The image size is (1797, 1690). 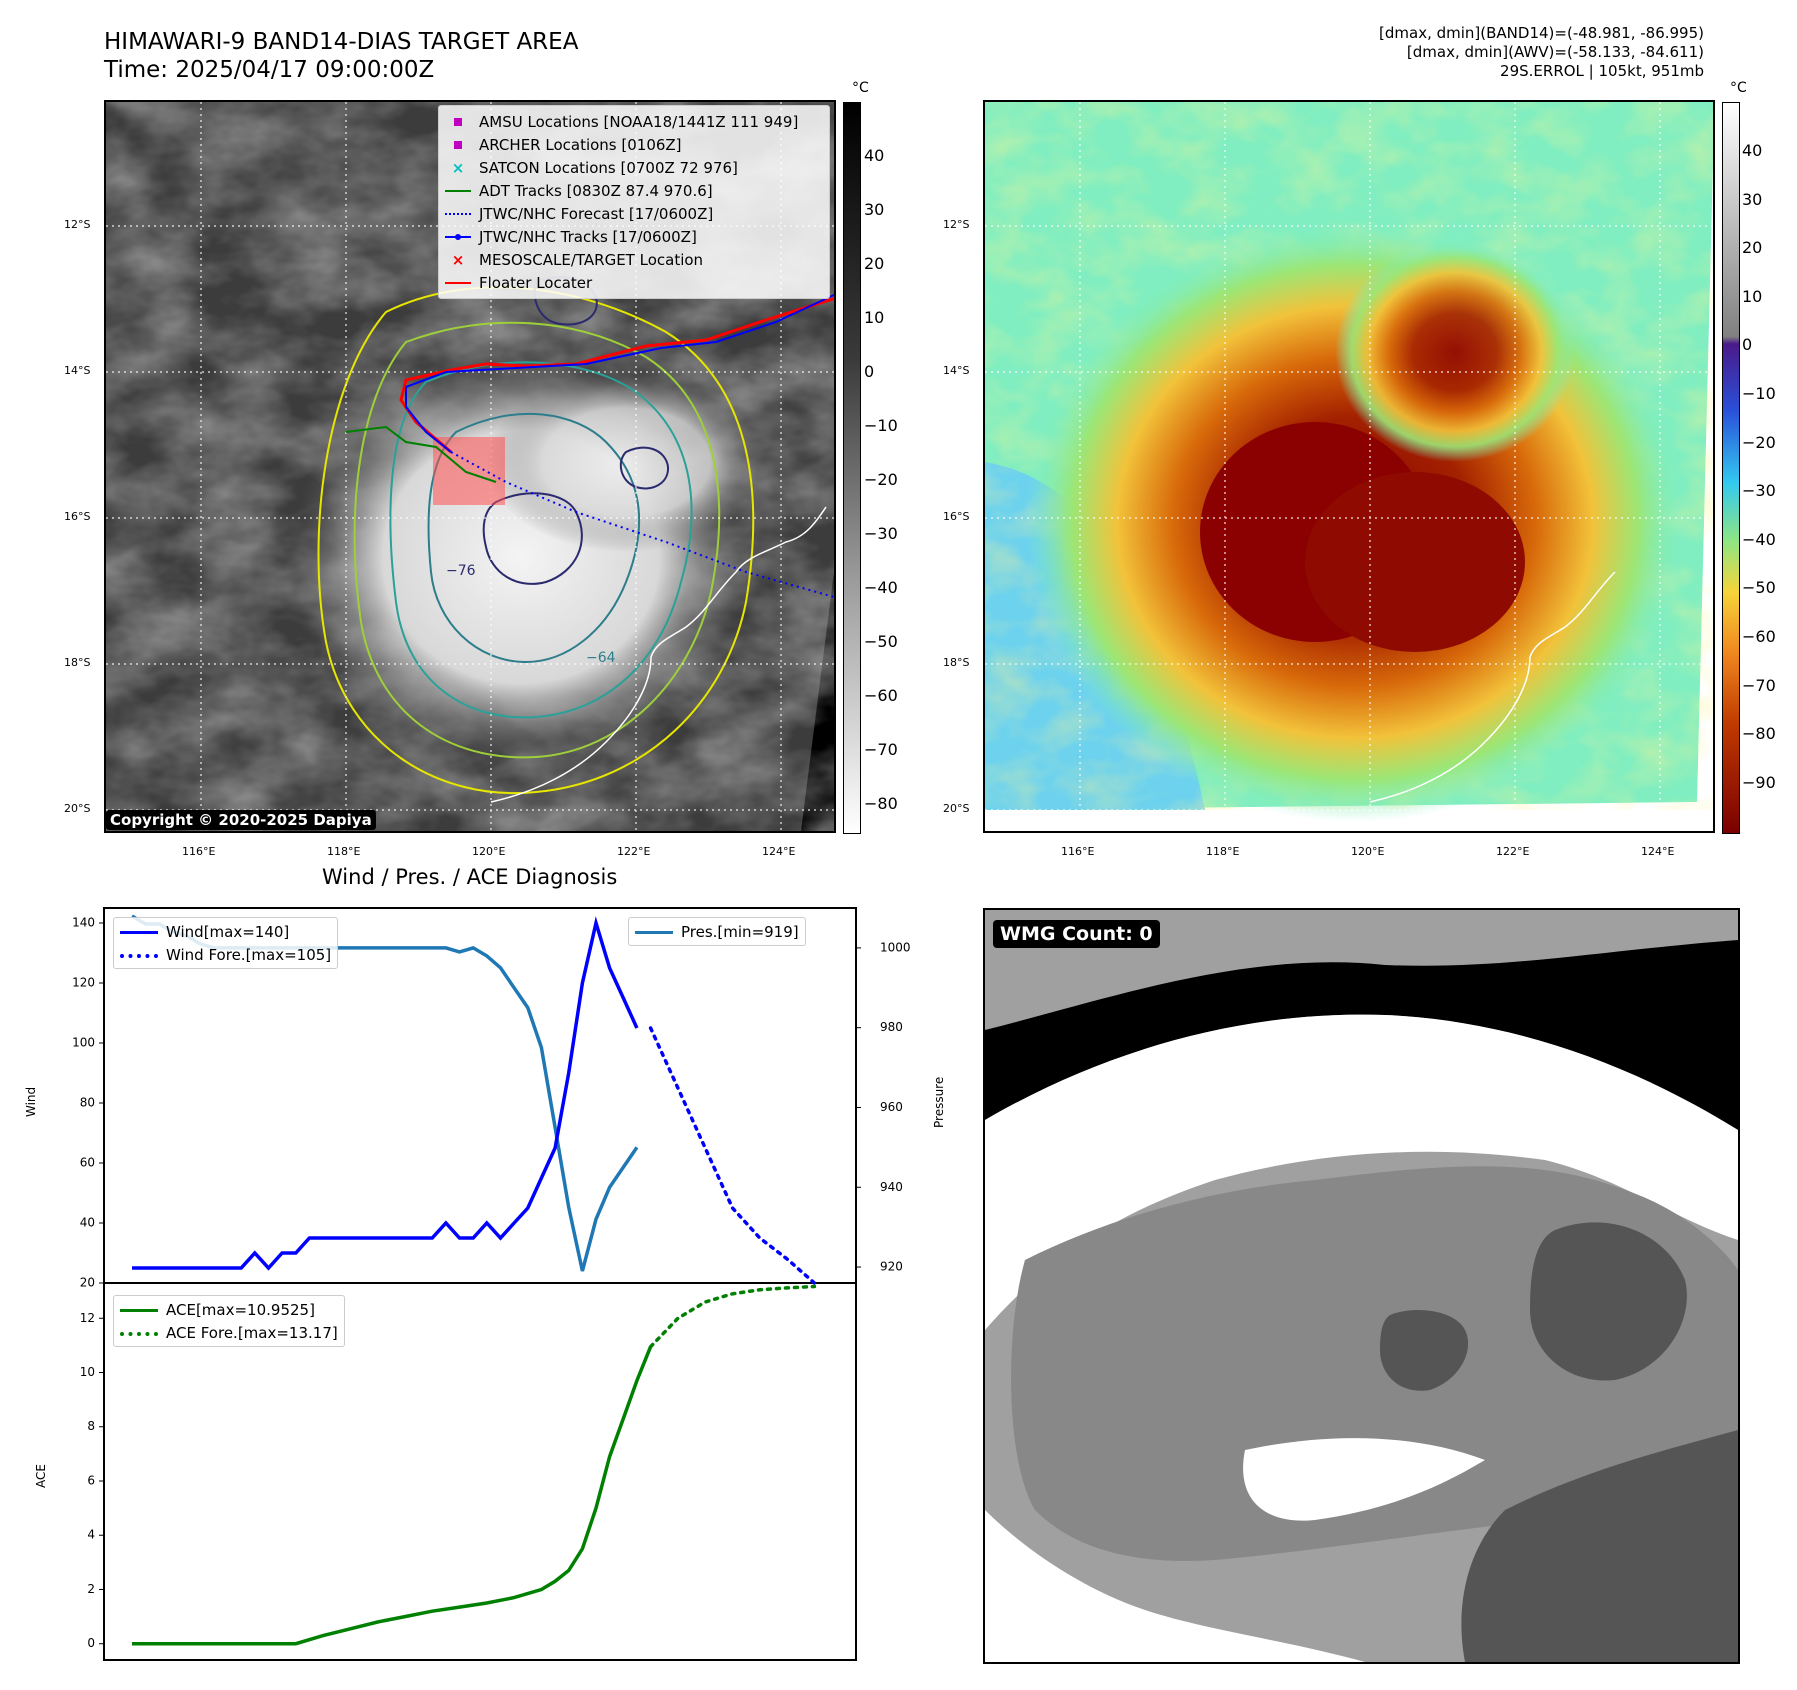 I want to click on wind-tick-label: 80, so click(x=87, y=1103).